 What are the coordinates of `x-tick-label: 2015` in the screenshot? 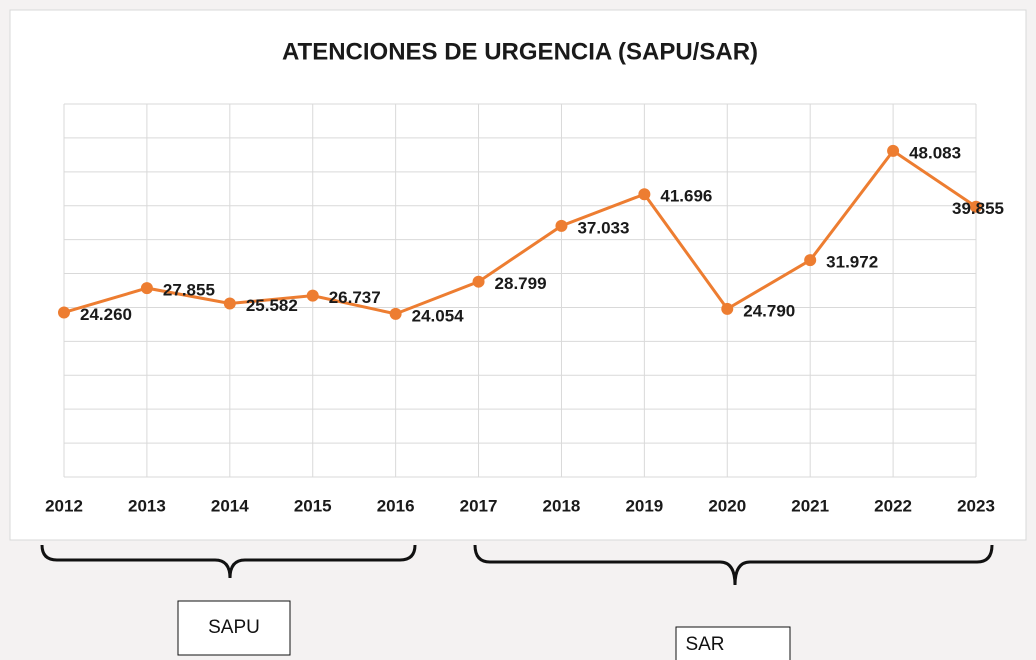 It's located at (313, 505).